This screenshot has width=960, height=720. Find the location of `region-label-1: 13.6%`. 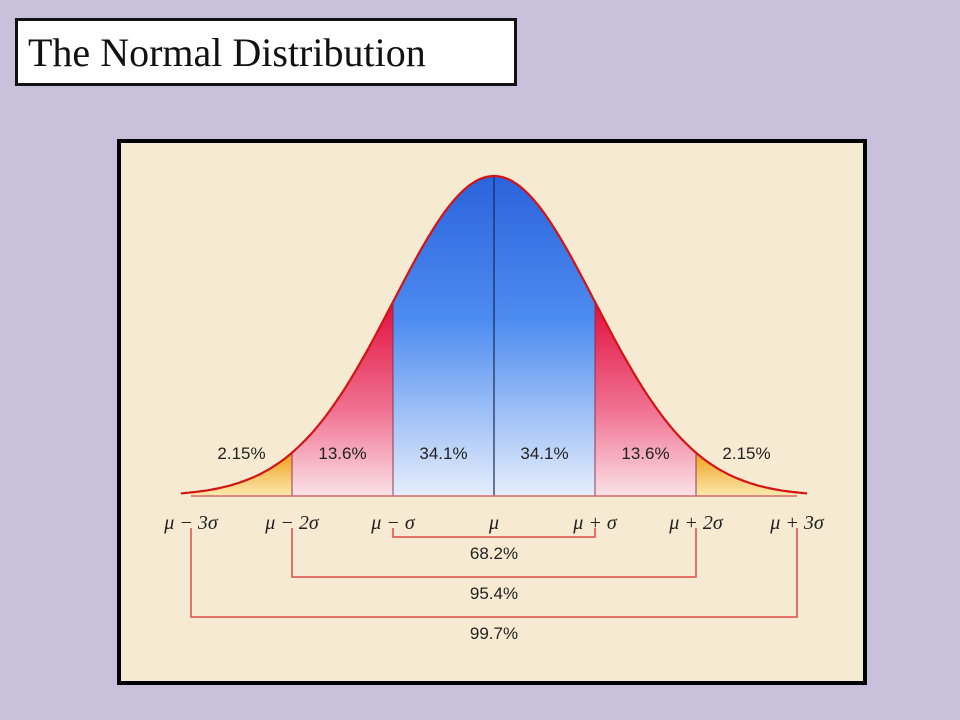

region-label-1: 13.6% is located at coordinates (342, 453).